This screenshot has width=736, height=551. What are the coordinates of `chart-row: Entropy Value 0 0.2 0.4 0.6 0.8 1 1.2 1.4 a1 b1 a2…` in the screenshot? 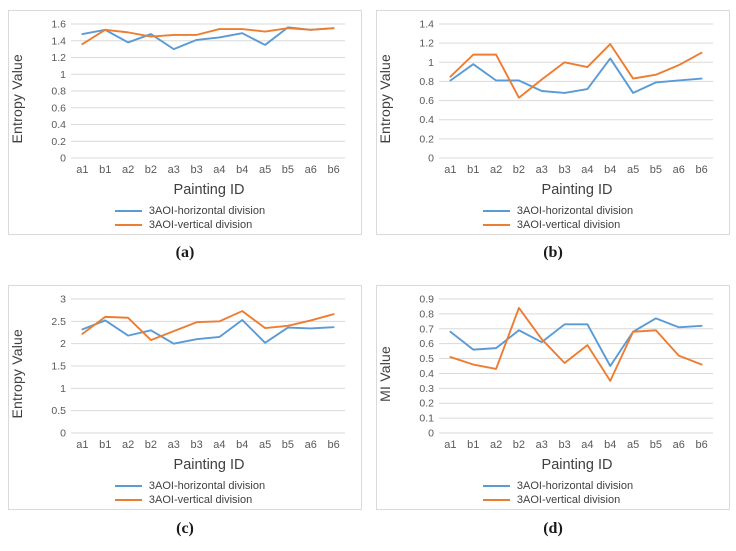 It's located at (553, 99).